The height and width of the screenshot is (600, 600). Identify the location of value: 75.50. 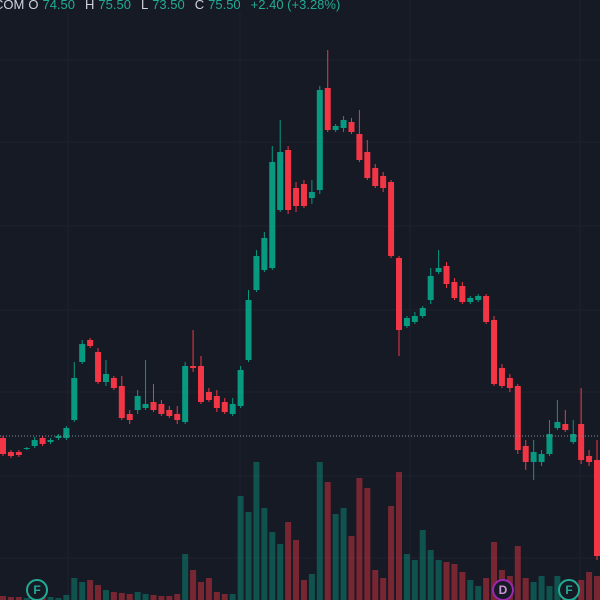
(114, 6).